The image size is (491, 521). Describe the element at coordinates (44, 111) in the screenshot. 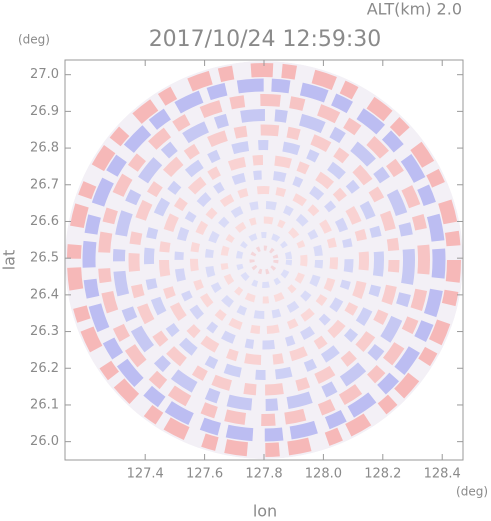

I see `y-tick-label: 26.9` at that location.